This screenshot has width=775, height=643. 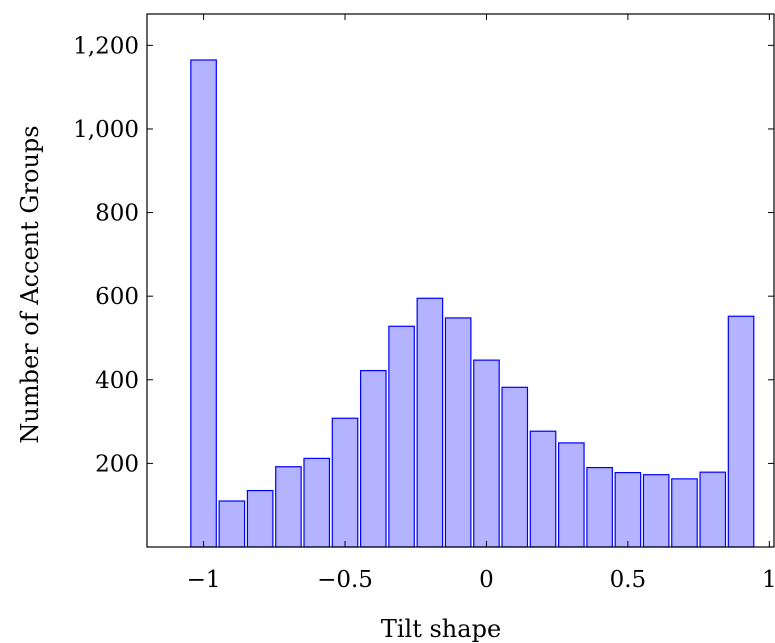 What do you see at coordinates (117, 381) in the screenshot?
I see `y-tick-label: 400` at bounding box center [117, 381].